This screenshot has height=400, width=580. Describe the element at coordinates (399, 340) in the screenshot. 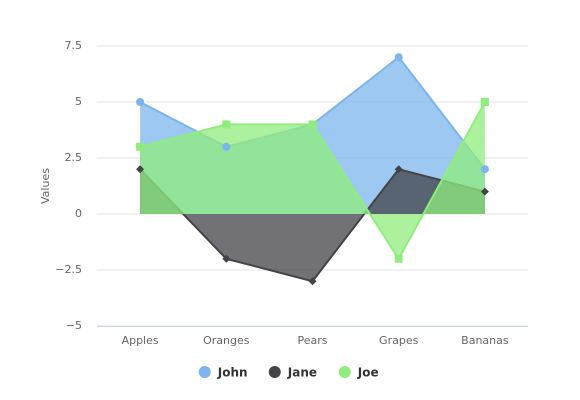

I see `x-tick-label: Grapes` at that location.